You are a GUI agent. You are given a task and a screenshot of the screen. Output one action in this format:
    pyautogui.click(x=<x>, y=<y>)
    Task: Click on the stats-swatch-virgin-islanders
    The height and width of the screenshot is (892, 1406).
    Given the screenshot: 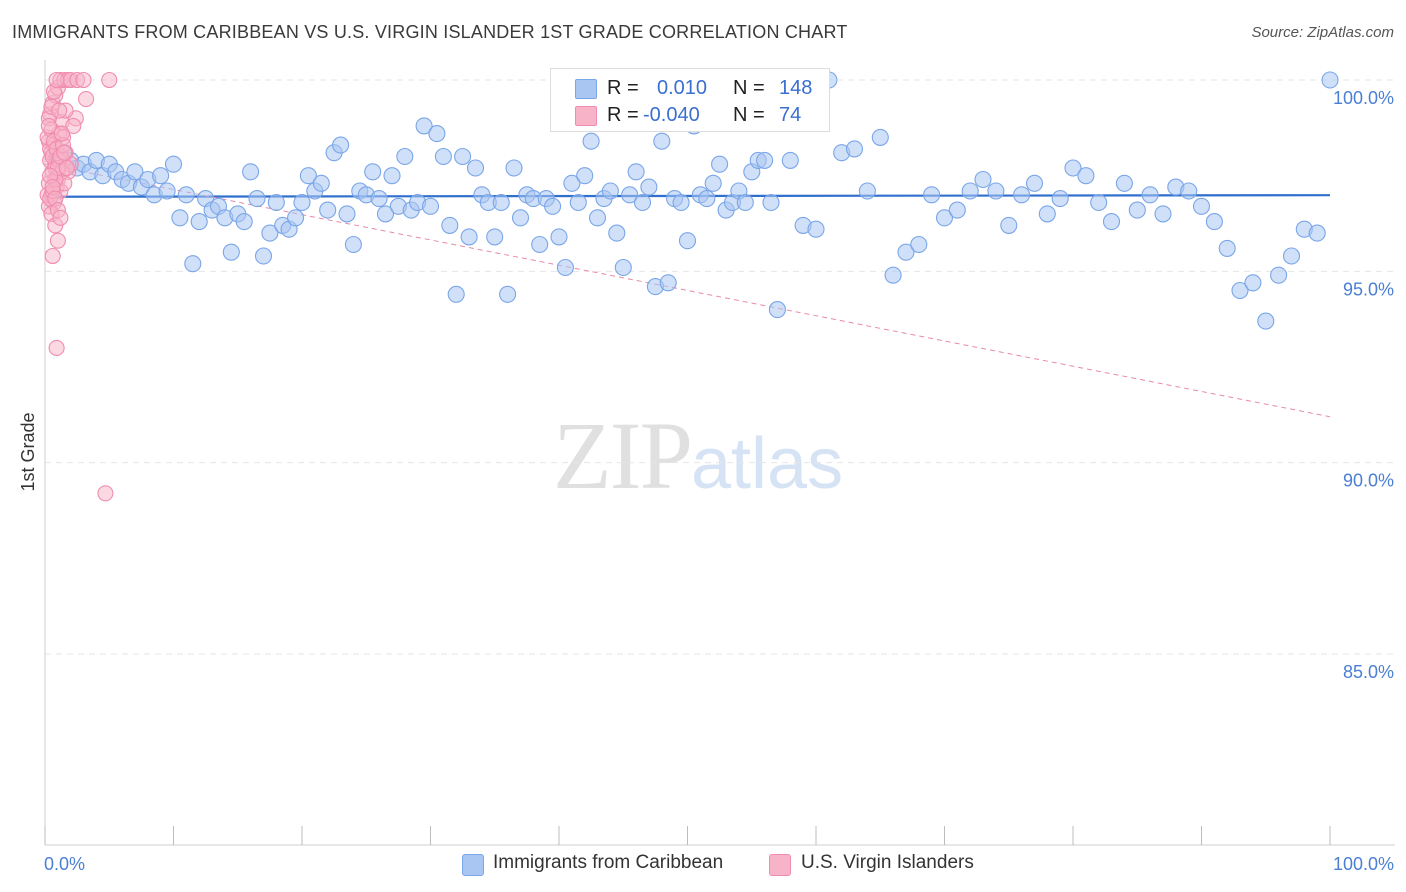 What is the action you would take?
    pyautogui.click(x=586, y=116)
    